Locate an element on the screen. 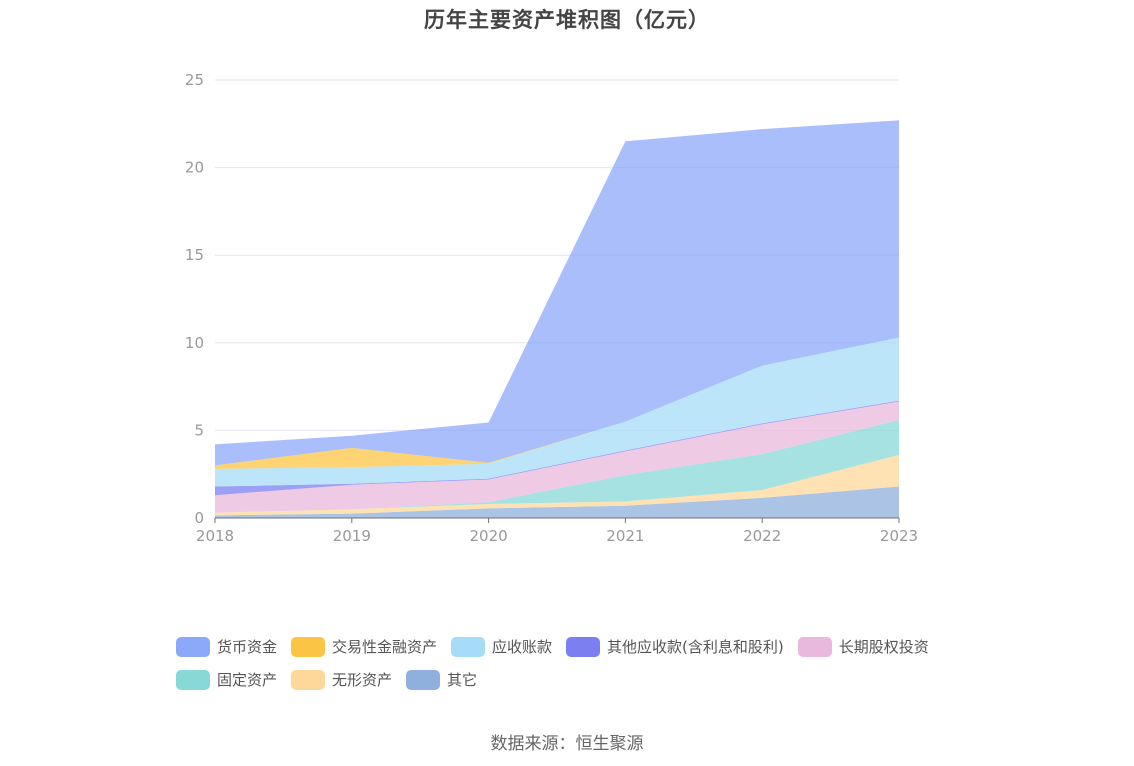  legend-label: 其他应收款(含利息和股利) is located at coordinates (695, 647).